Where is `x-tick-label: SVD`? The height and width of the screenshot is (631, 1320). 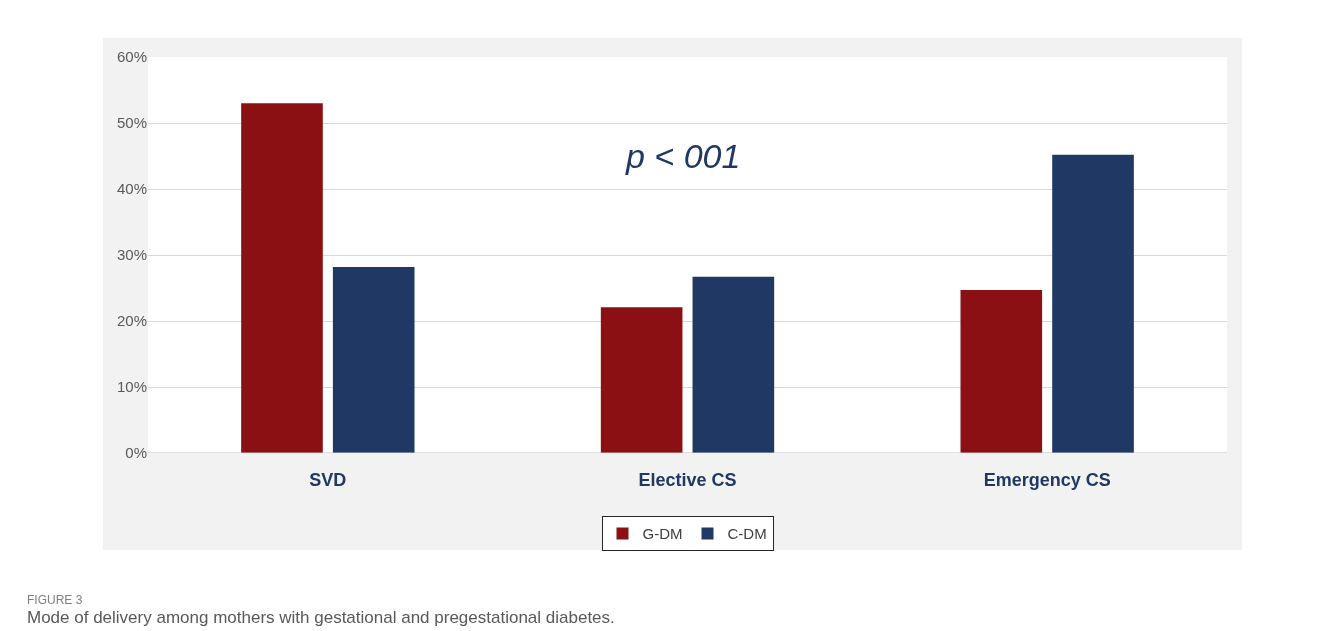
x-tick-label: SVD is located at coordinates (328, 480).